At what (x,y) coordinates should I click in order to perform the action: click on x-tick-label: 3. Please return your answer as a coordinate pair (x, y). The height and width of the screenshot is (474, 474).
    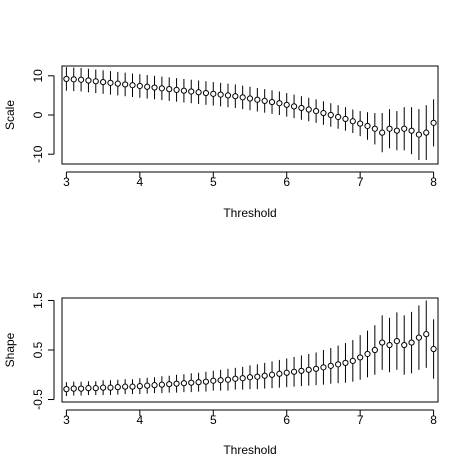
    Looking at the image, I should click on (66, 182).